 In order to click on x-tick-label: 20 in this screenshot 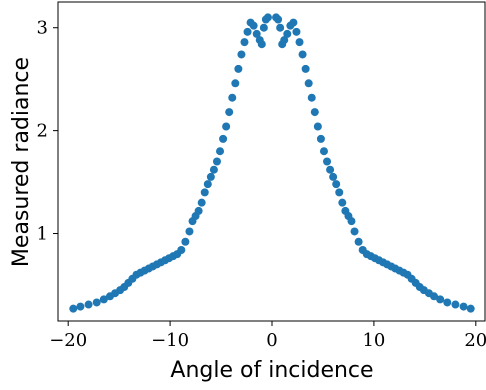, I will do `click(475, 340)`.